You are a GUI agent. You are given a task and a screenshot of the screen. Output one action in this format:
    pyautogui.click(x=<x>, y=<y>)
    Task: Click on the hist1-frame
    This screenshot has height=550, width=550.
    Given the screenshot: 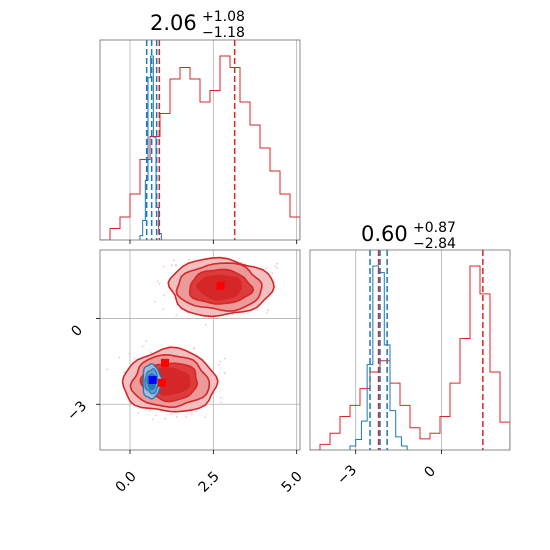 What is the action you would take?
    pyautogui.click(x=200, y=140)
    